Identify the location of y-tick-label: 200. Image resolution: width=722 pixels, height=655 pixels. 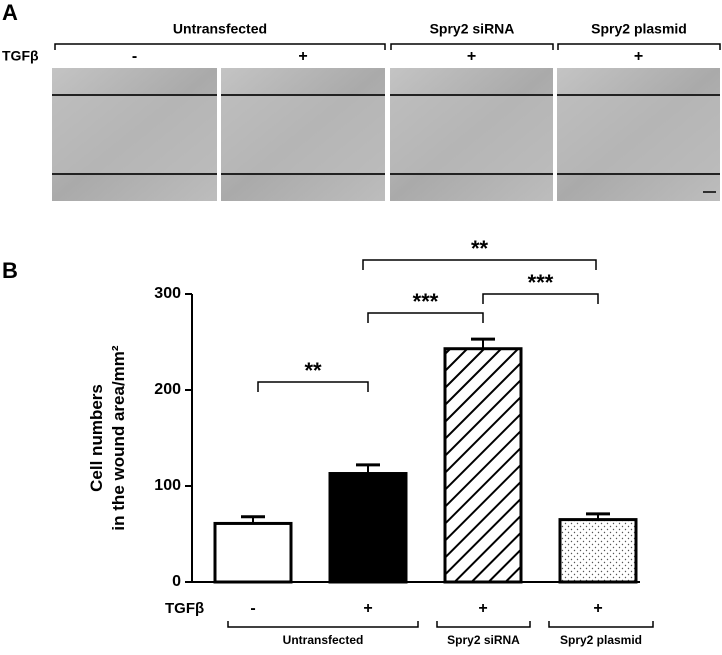
(167, 389).